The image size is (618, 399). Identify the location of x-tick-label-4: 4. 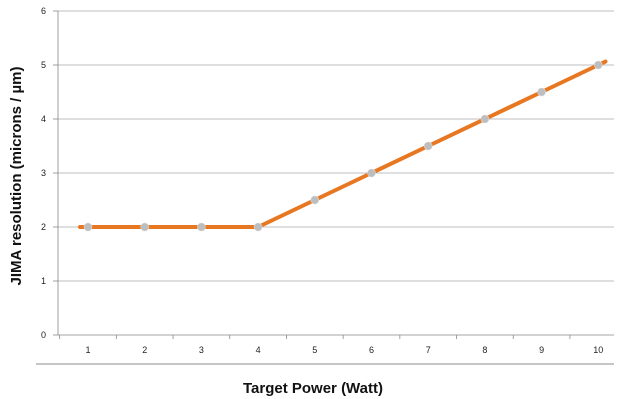
(258, 350).